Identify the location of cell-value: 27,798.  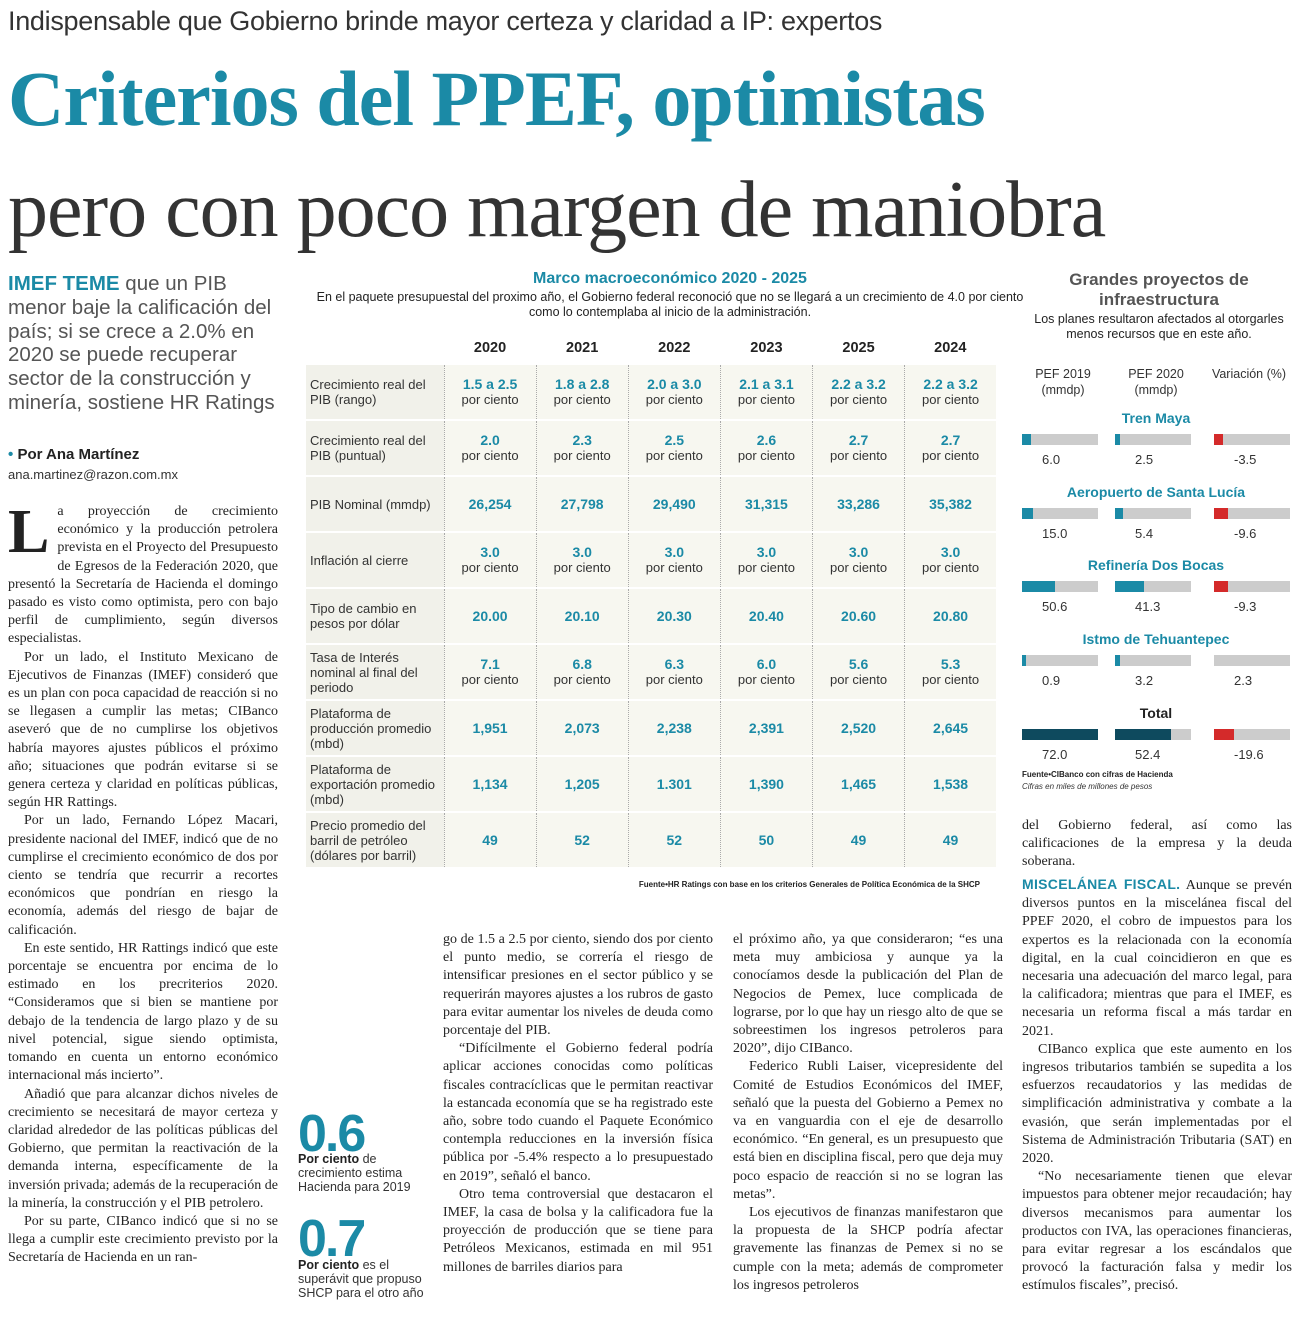
(582, 503).